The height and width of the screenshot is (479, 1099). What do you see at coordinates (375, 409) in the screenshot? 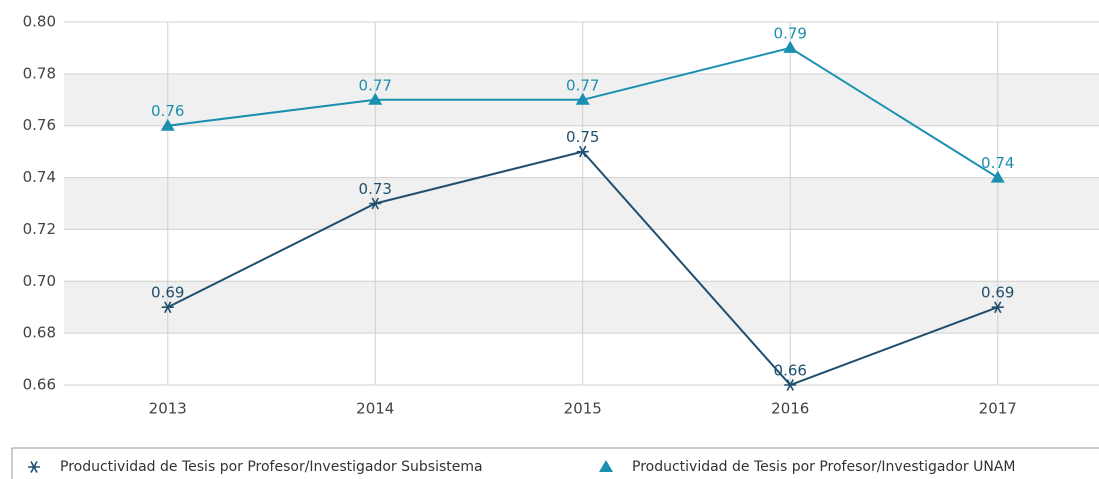
I see `x-tick-label: 2014` at bounding box center [375, 409].